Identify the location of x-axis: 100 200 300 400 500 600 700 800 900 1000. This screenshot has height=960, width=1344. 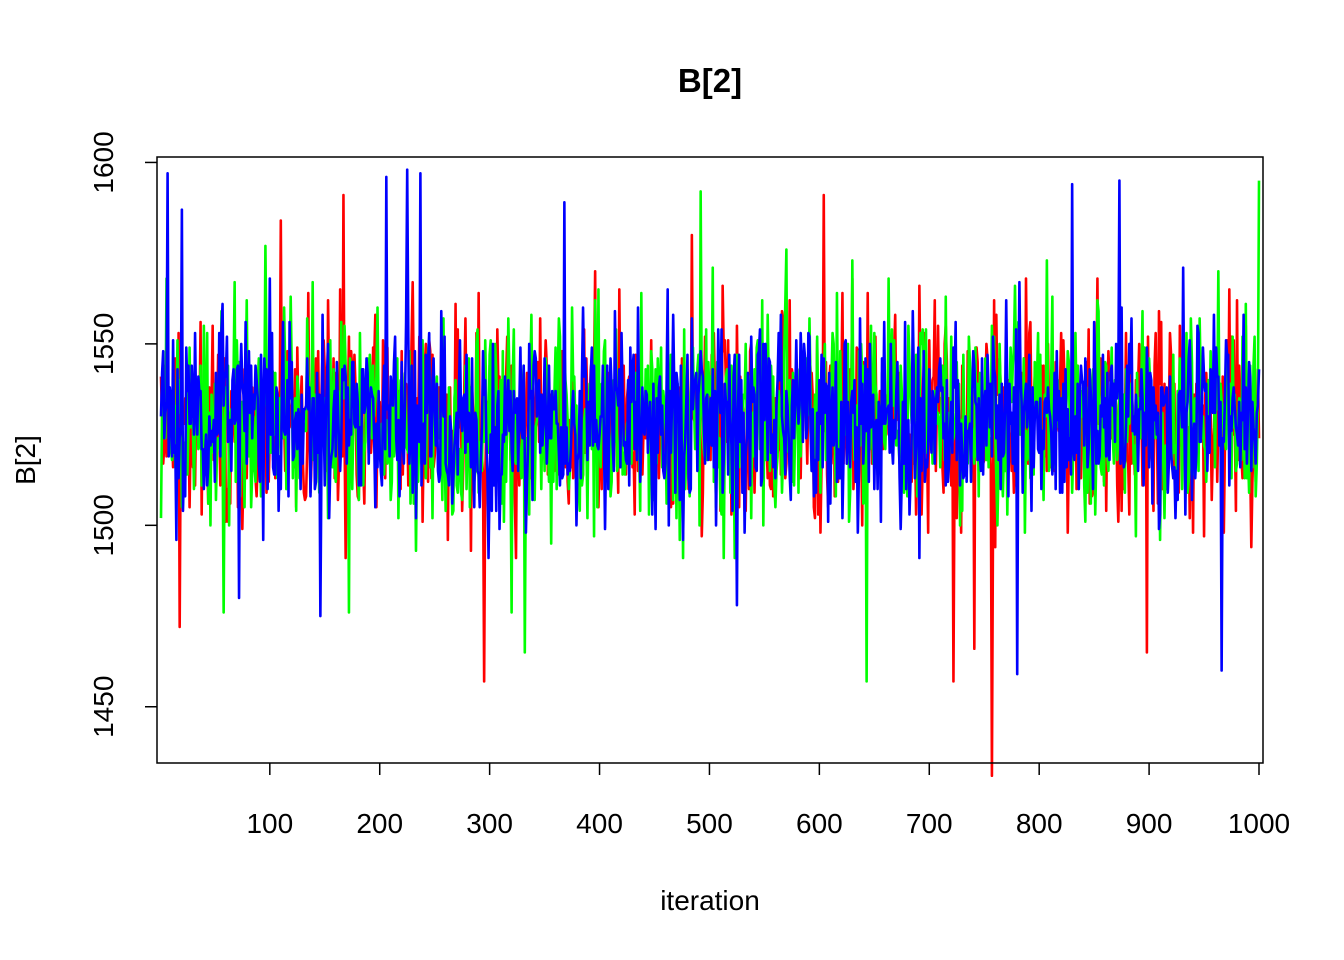
(768, 801).